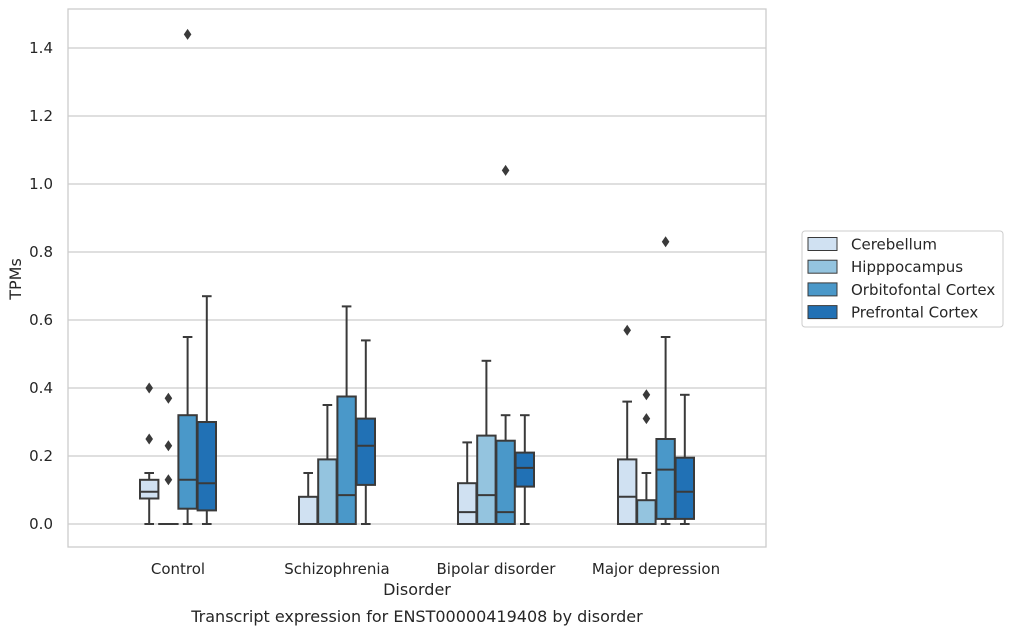 The width and height of the screenshot is (1014, 634). I want to click on y-tick-label: 1.0, so click(41, 184).